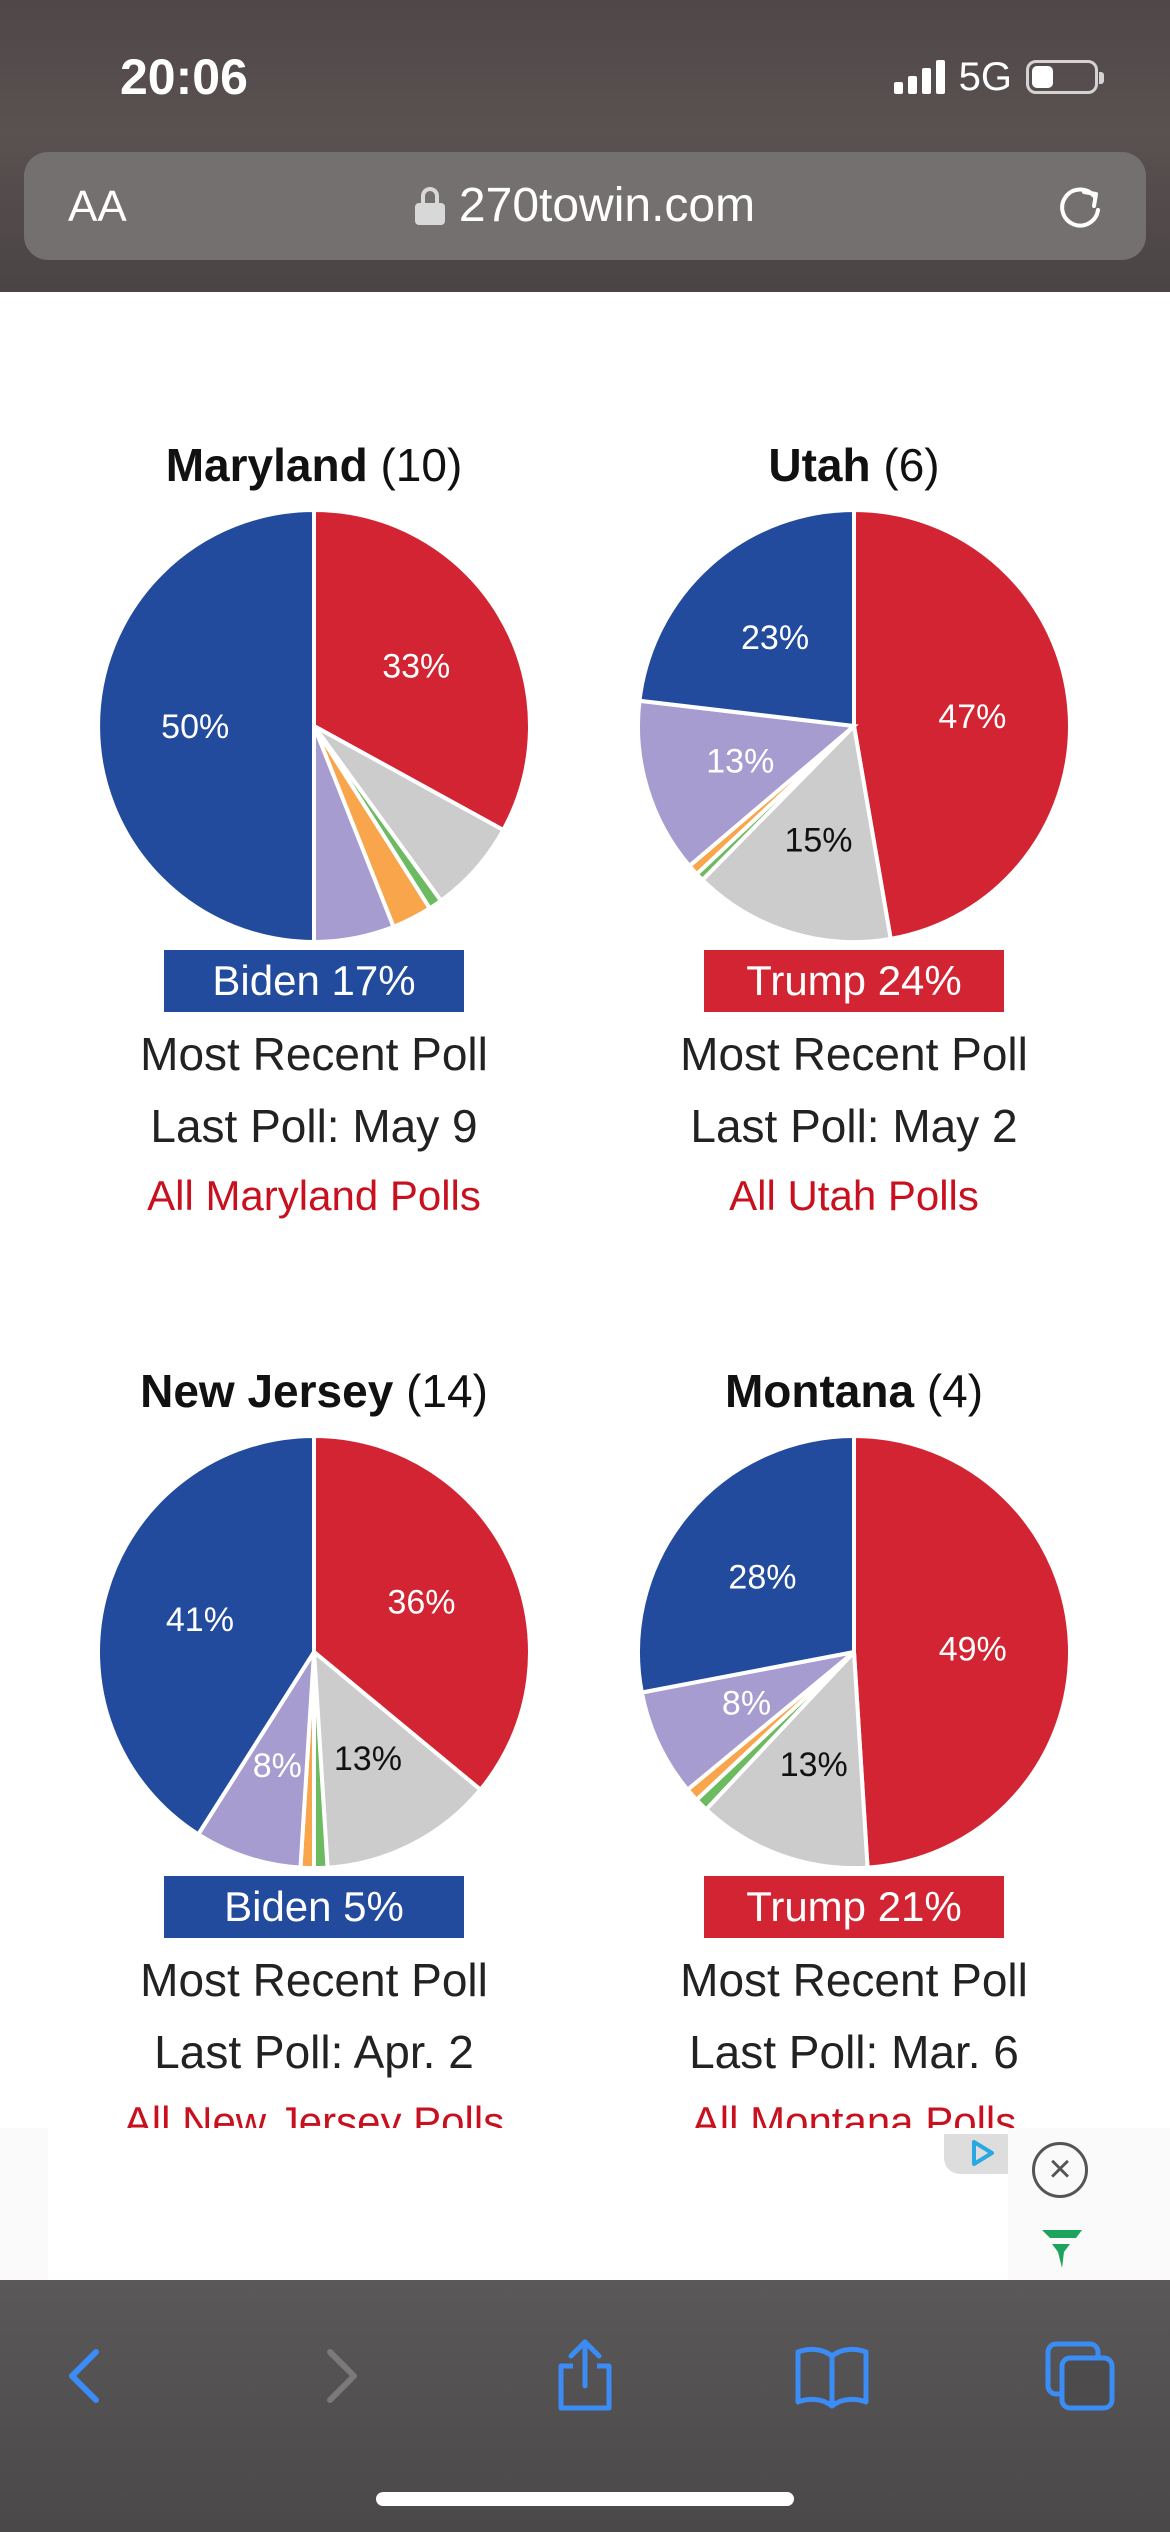 This screenshot has height=2532, width=1170. Describe the element at coordinates (854, 1907) in the screenshot. I see `poll-margin-badge: Trump 21%` at that location.